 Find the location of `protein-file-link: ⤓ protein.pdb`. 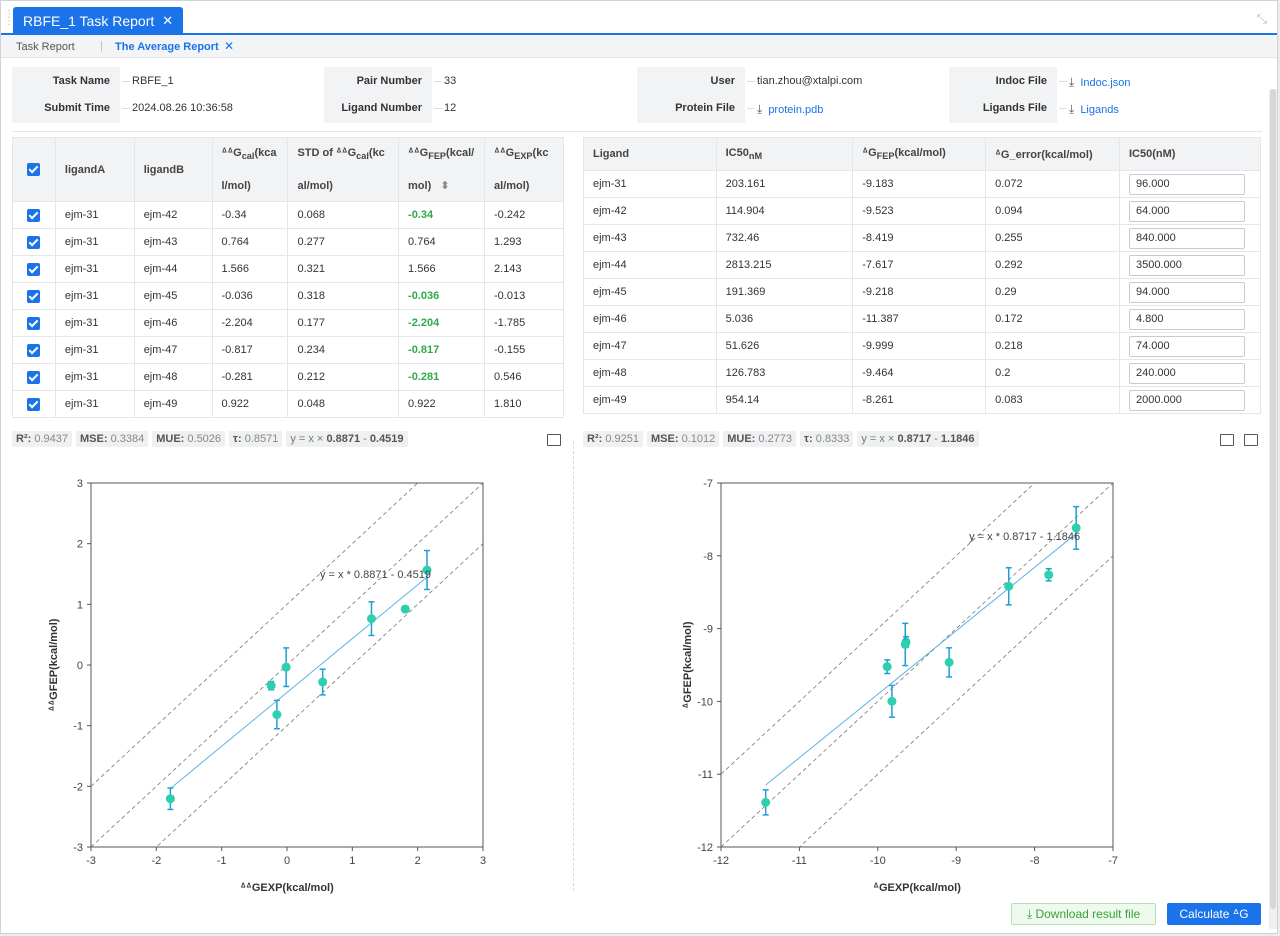

protein-file-link: ⤓ protein.pdb is located at coordinates (790, 109).